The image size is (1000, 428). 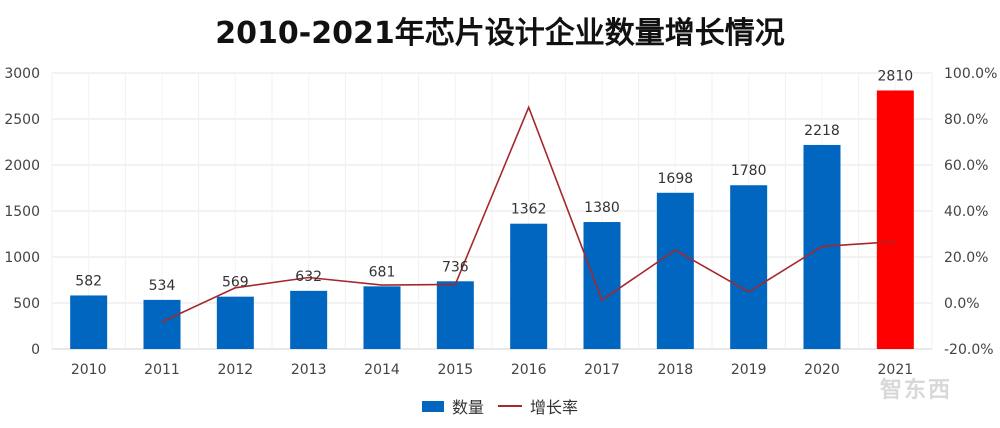 What do you see at coordinates (162, 370) in the screenshot?
I see `x-tick-label: 2011` at bounding box center [162, 370].